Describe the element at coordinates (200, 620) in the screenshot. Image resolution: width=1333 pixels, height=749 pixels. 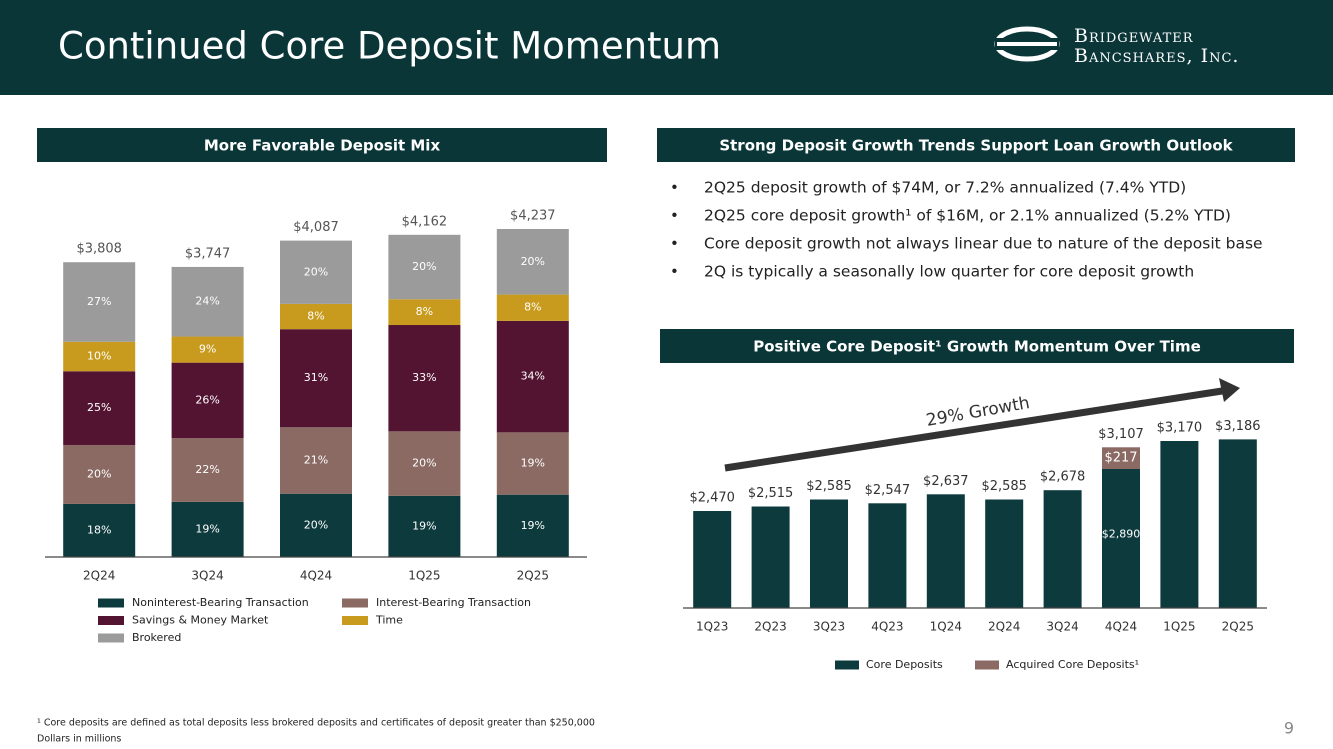
I see `legend-label: Savings & Money Market` at that location.